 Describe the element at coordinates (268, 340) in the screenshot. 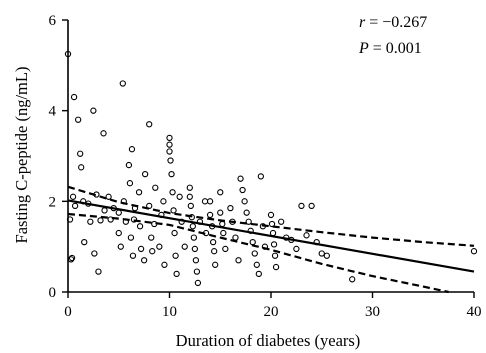

I see `x-axis-title: Duration of diabetes (years)` at that location.